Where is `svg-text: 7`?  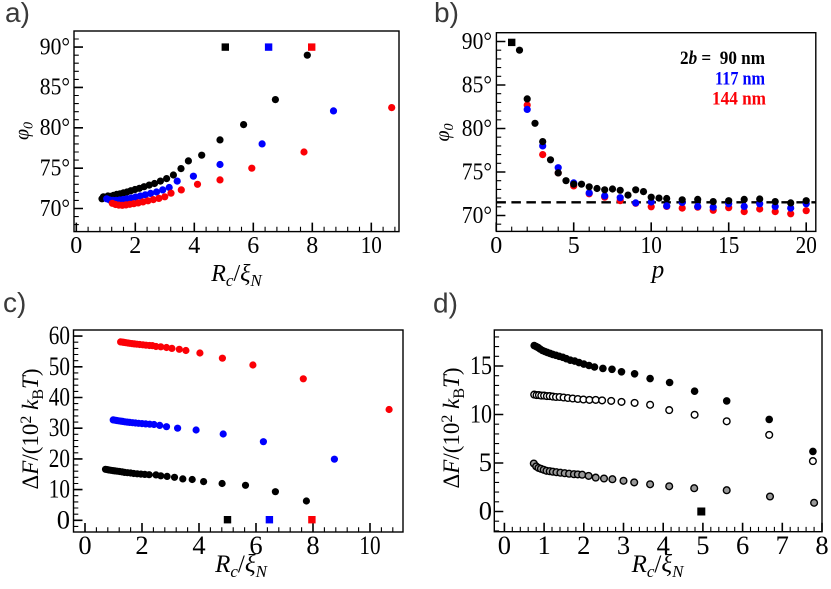 svg-text: 7 is located at coordinates (782, 545).